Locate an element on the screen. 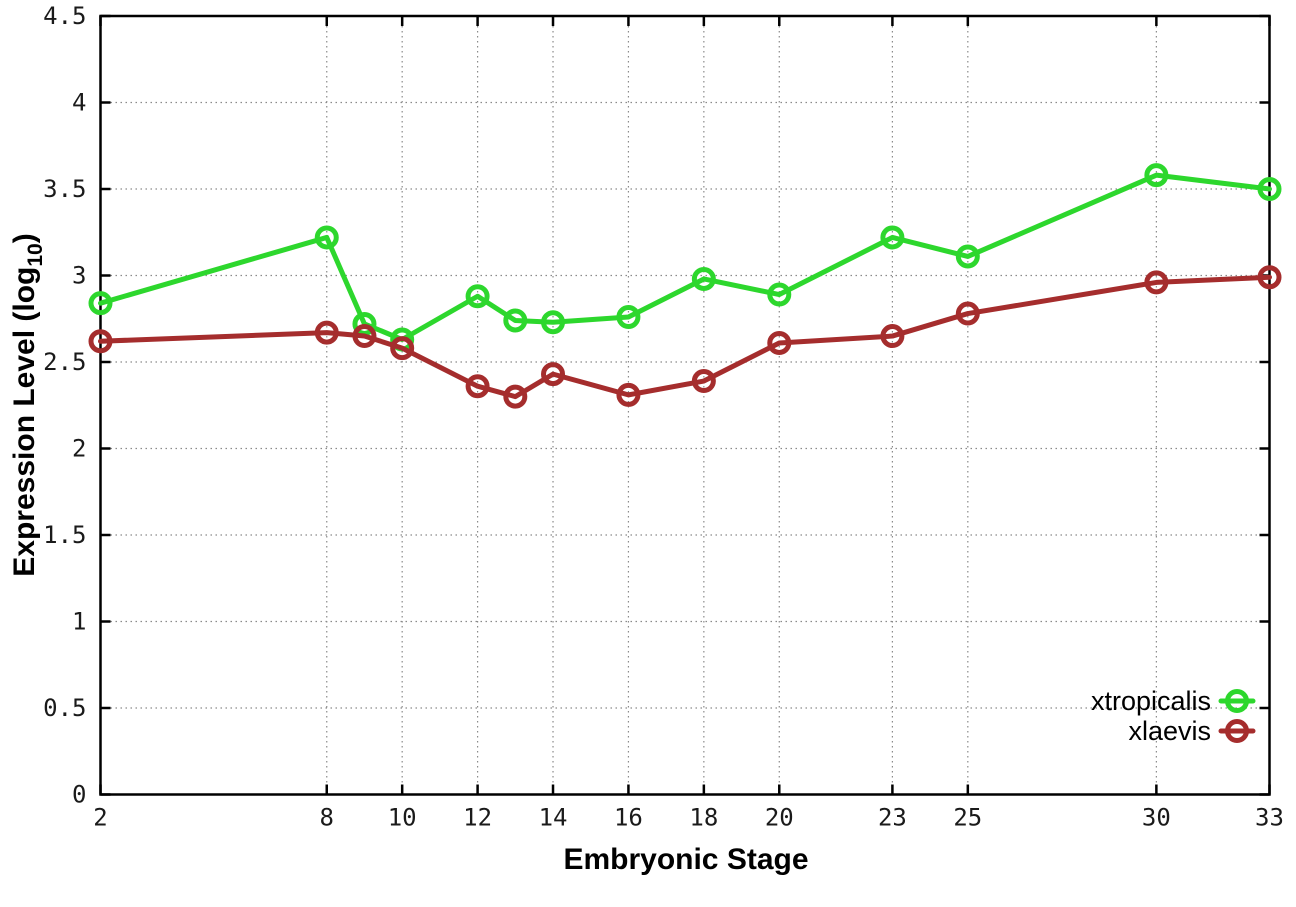  x-tick-label: 16 is located at coordinates (628, 818).